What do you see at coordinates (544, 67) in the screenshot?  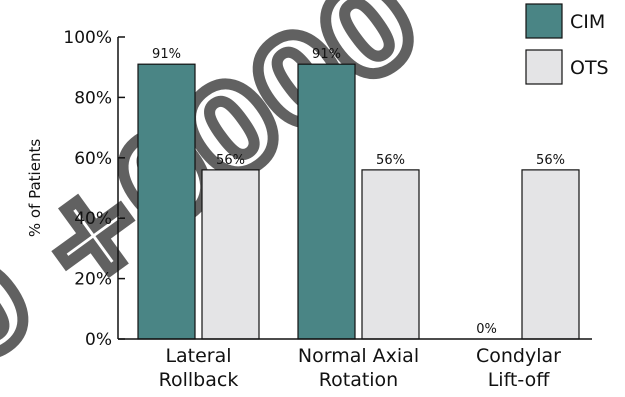 I see `legend-swatch-ots` at bounding box center [544, 67].